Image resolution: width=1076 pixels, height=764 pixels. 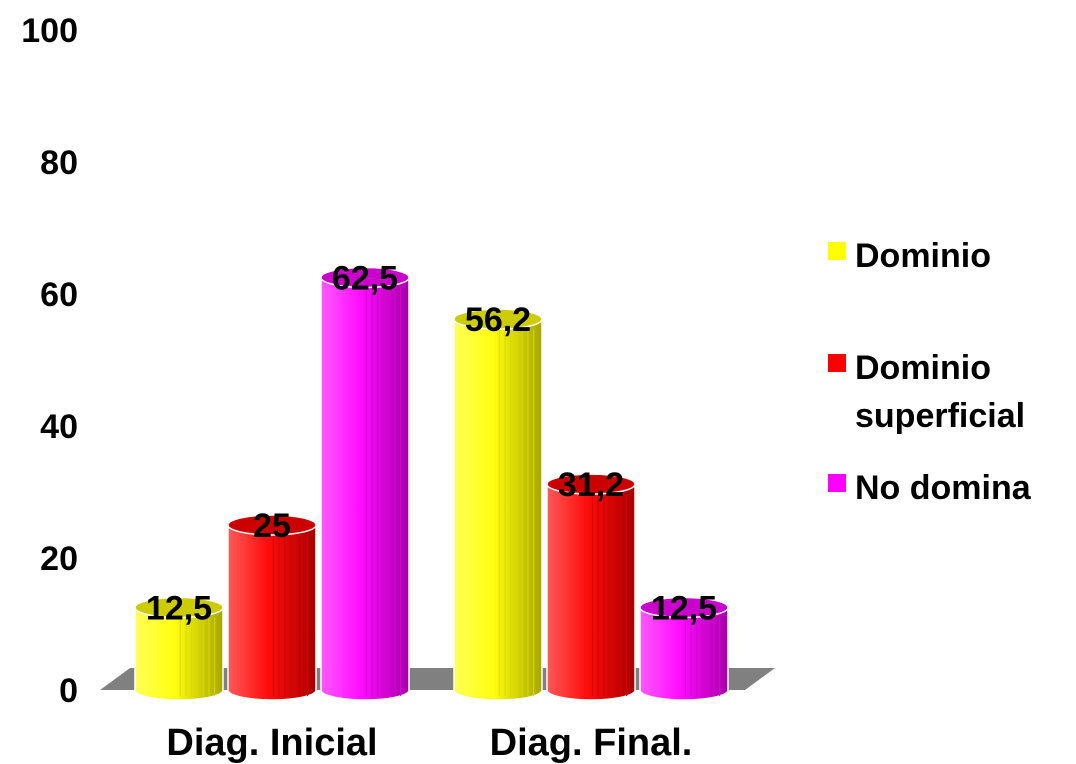 What do you see at coordinates (591, 485) in the screenshot?
I see `data-label: 31,2` at bounding box center [591, 485].